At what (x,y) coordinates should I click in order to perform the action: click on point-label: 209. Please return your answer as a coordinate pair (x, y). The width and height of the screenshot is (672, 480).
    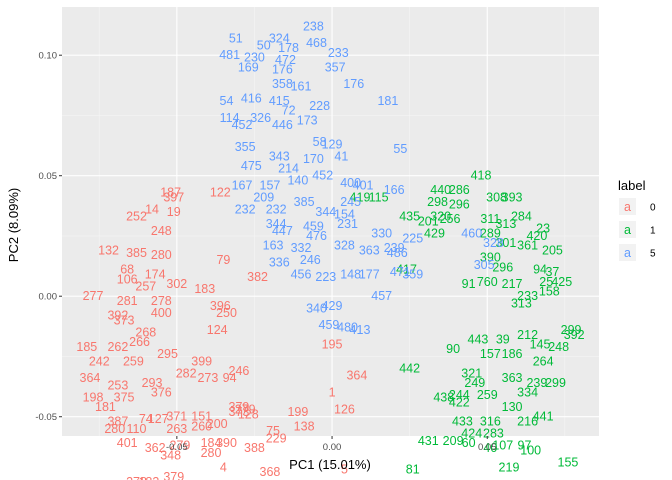
    Looking at the image, I should click on (453, 441).